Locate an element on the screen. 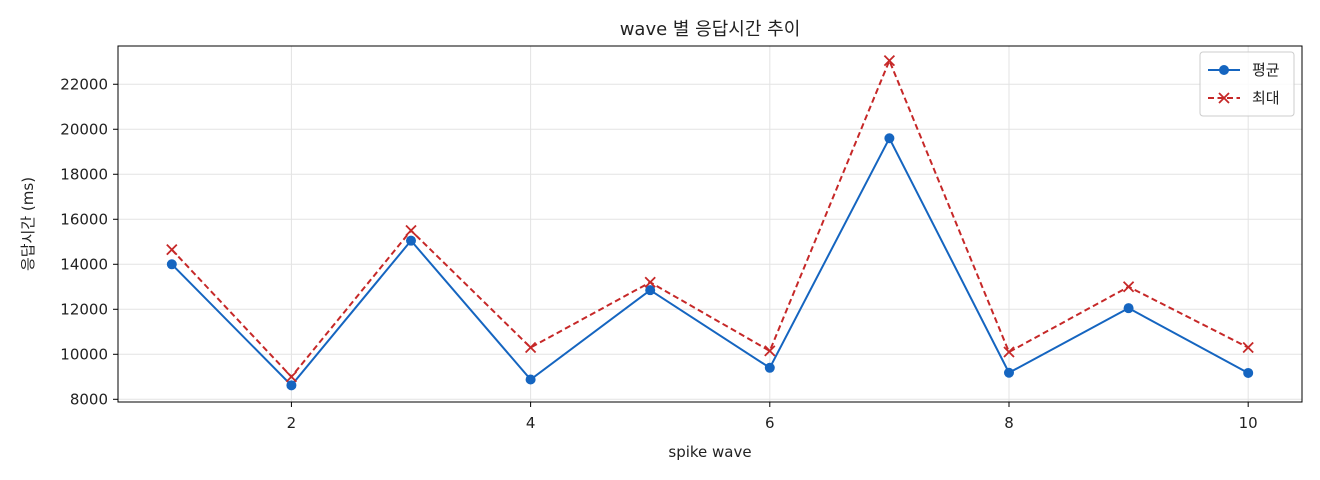  x-axis-label: spike wave is located at coordinates (709, 452).